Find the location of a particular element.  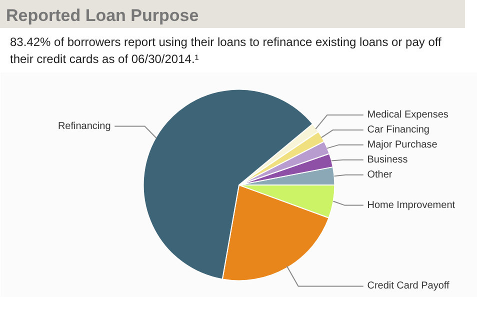

slice-label: Credit Card Payoff is located at coordinates (408, 286).